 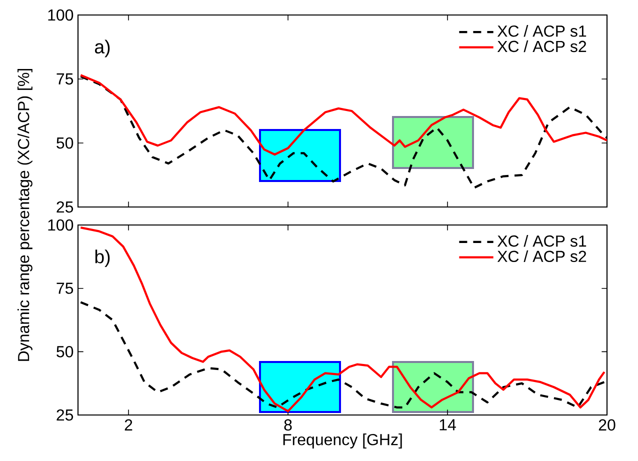 What do you see at coordinates (607, 425) in the screenshot?
I see `x-tick-label: 20` at bounding box center [607, 425].